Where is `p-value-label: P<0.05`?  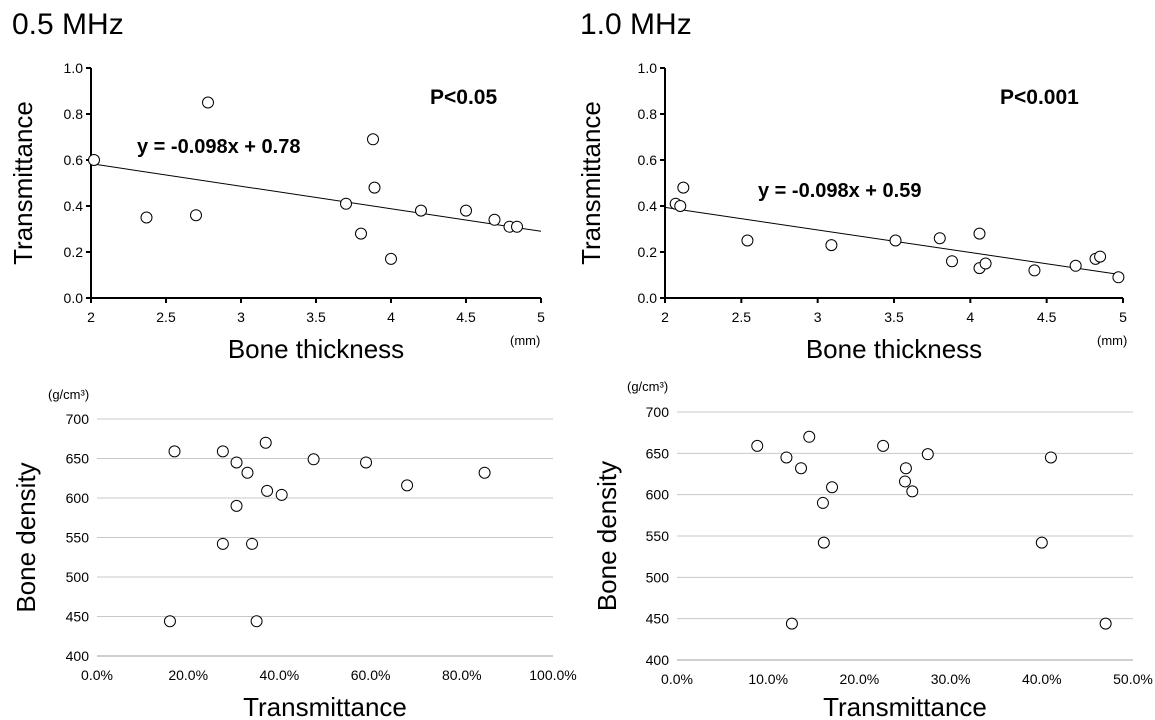
p-value-label: P<0.05 is located at coordinates (463, 97).